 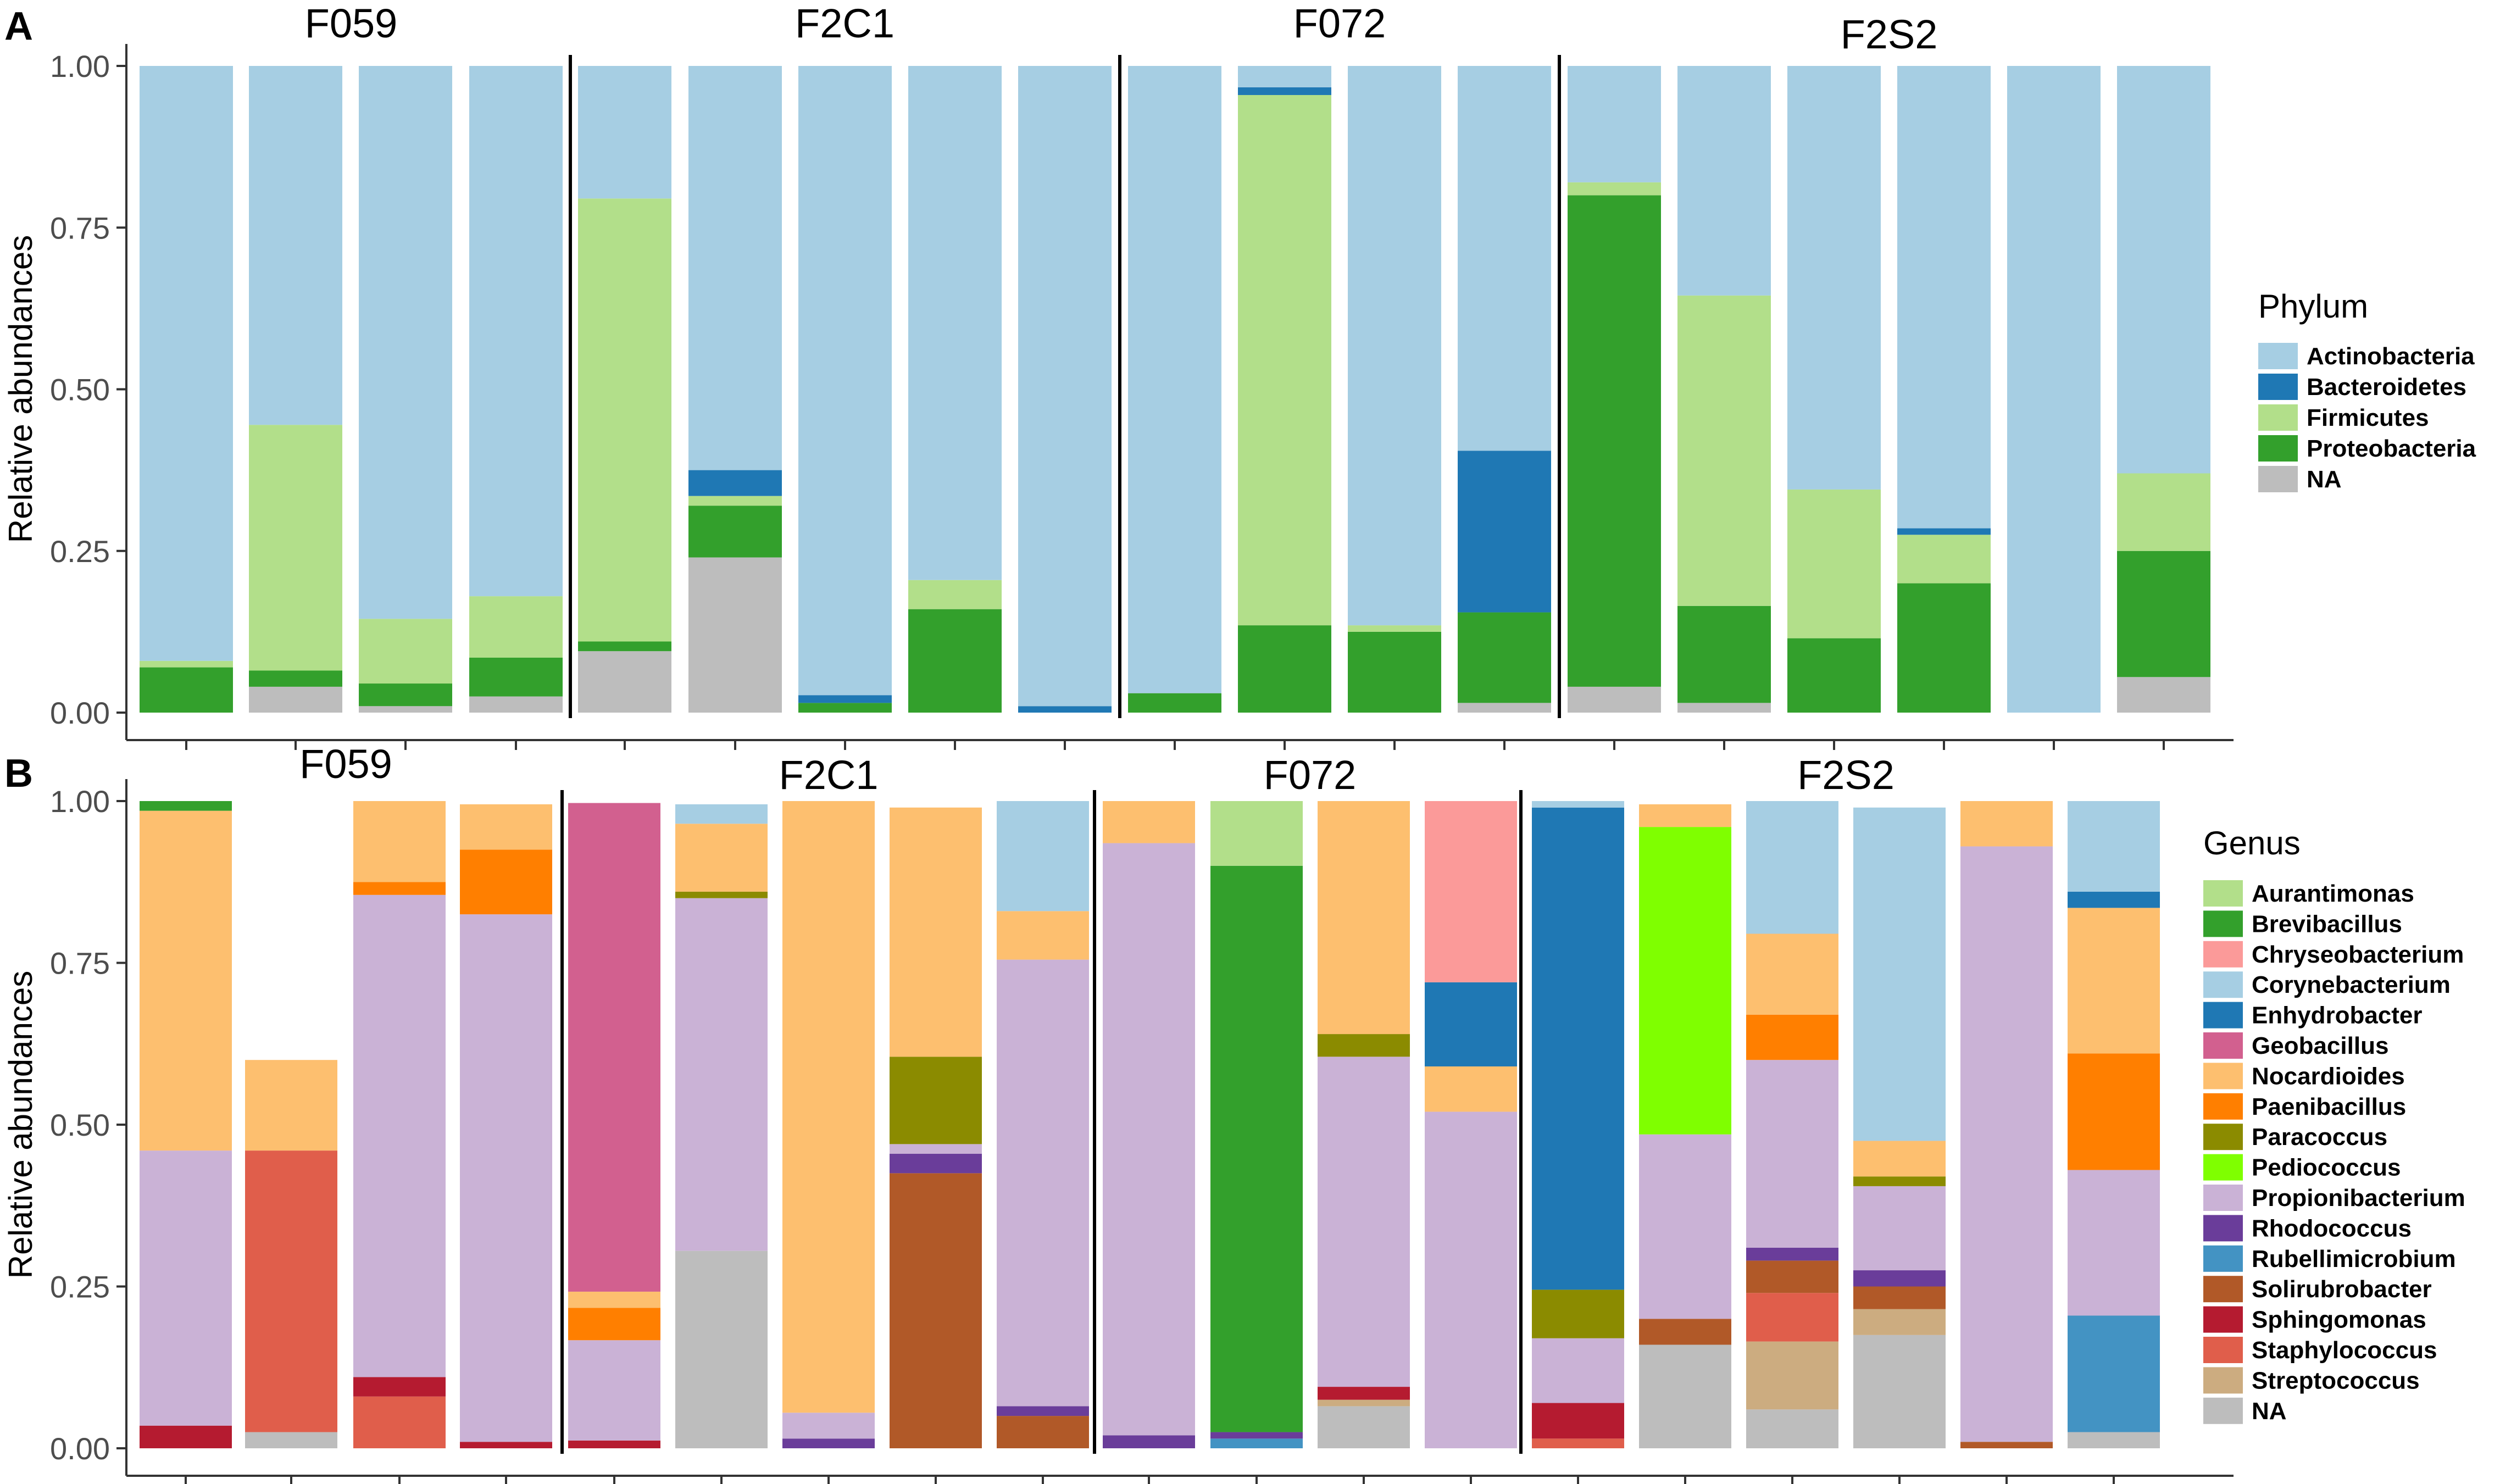 What do you see at coordinates (735, 483) in the screenshot?
I see `bar-segment-bacteroidetes: F2C1-2 – Bacteroidetes: 0.04` at bounding box center [735, 483].